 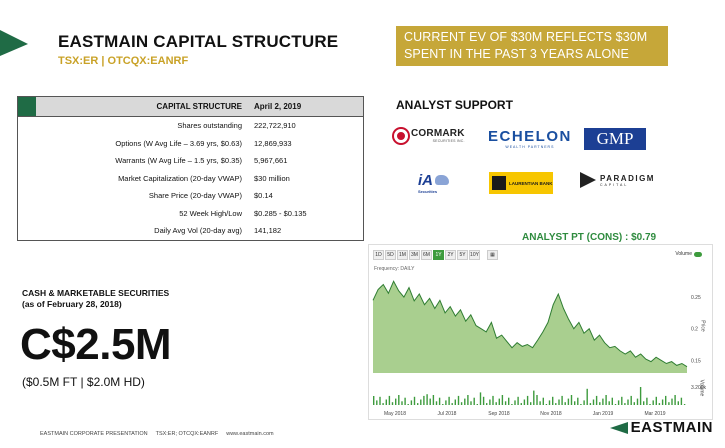 What do you see at coordinates (402, 255) in the screenshot?
I see `range-button-1m: 1M` at bounding box center [402, 255].